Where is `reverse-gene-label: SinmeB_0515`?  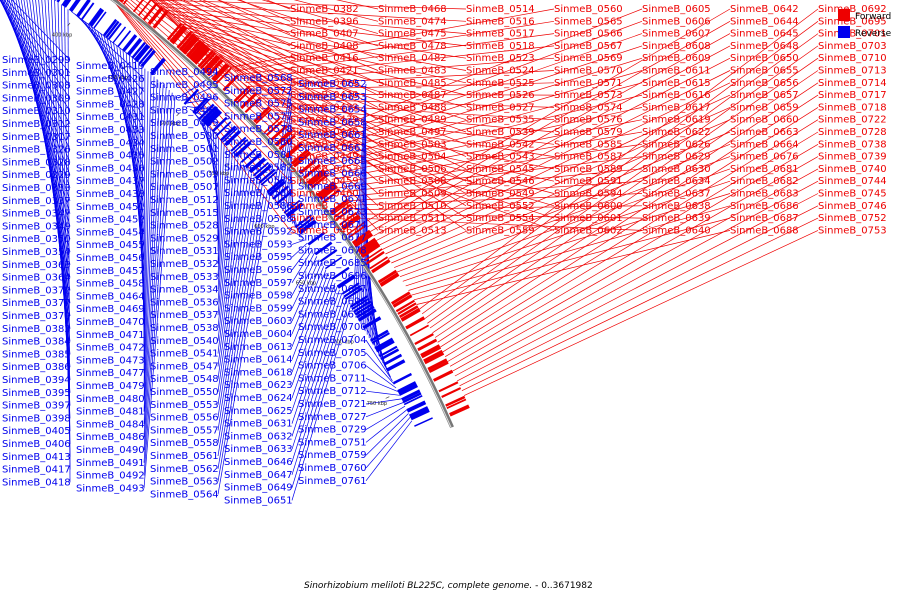 reverse-gene-label: SinmeB_0515 is located at coordinates (184, 213).